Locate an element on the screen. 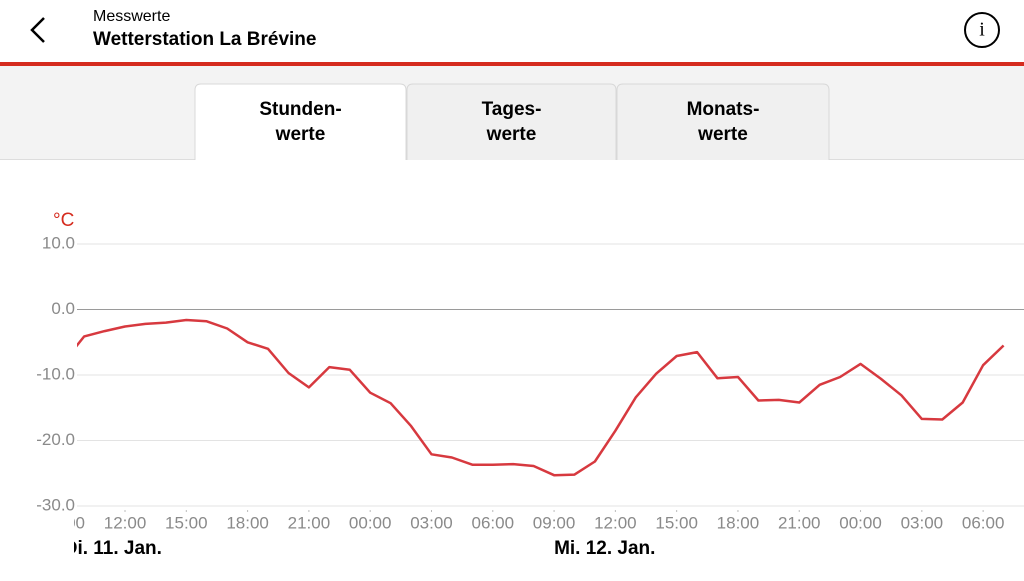  day-label: Mi. 12. Jan. is located at coordinates (604, 548).